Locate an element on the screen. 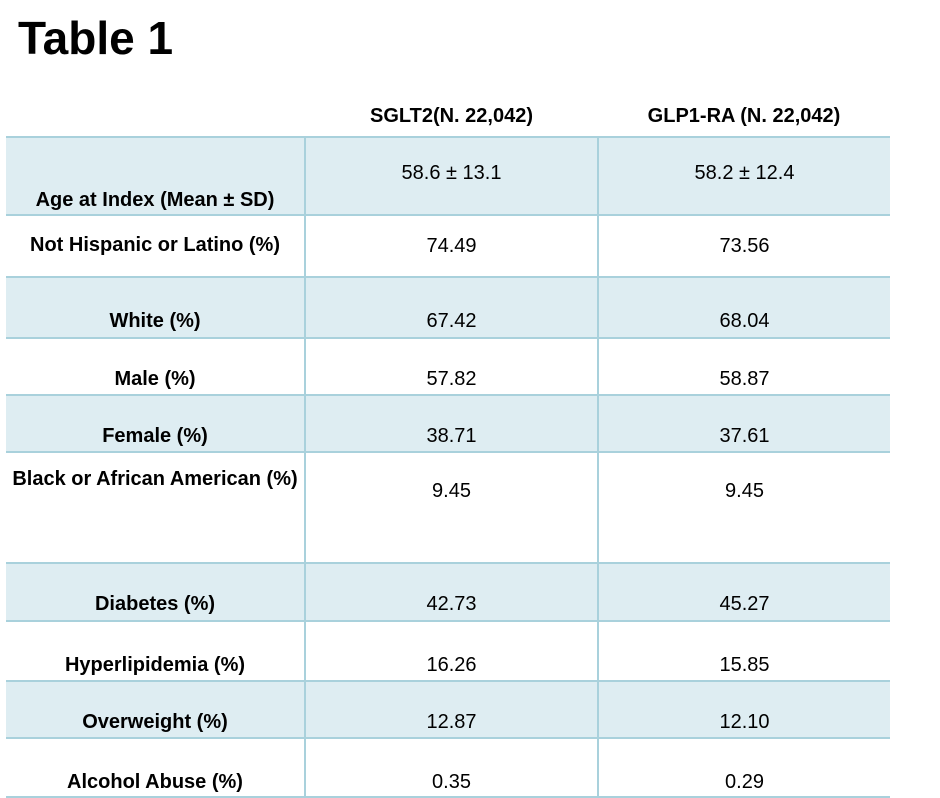  table-row: Not Hispanic or Latino (%) 74.49 73.56 is located at coordinates (448, 246).